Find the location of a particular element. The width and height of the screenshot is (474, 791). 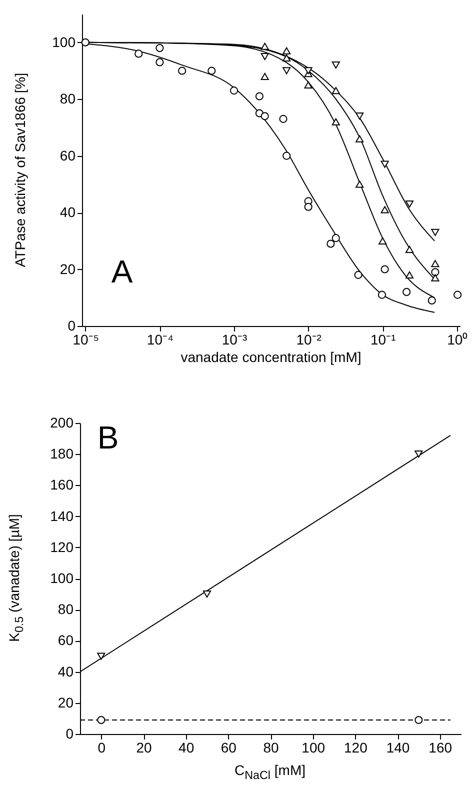

x-tick-label: 10⁻³ is located at coordinates (235, 340).